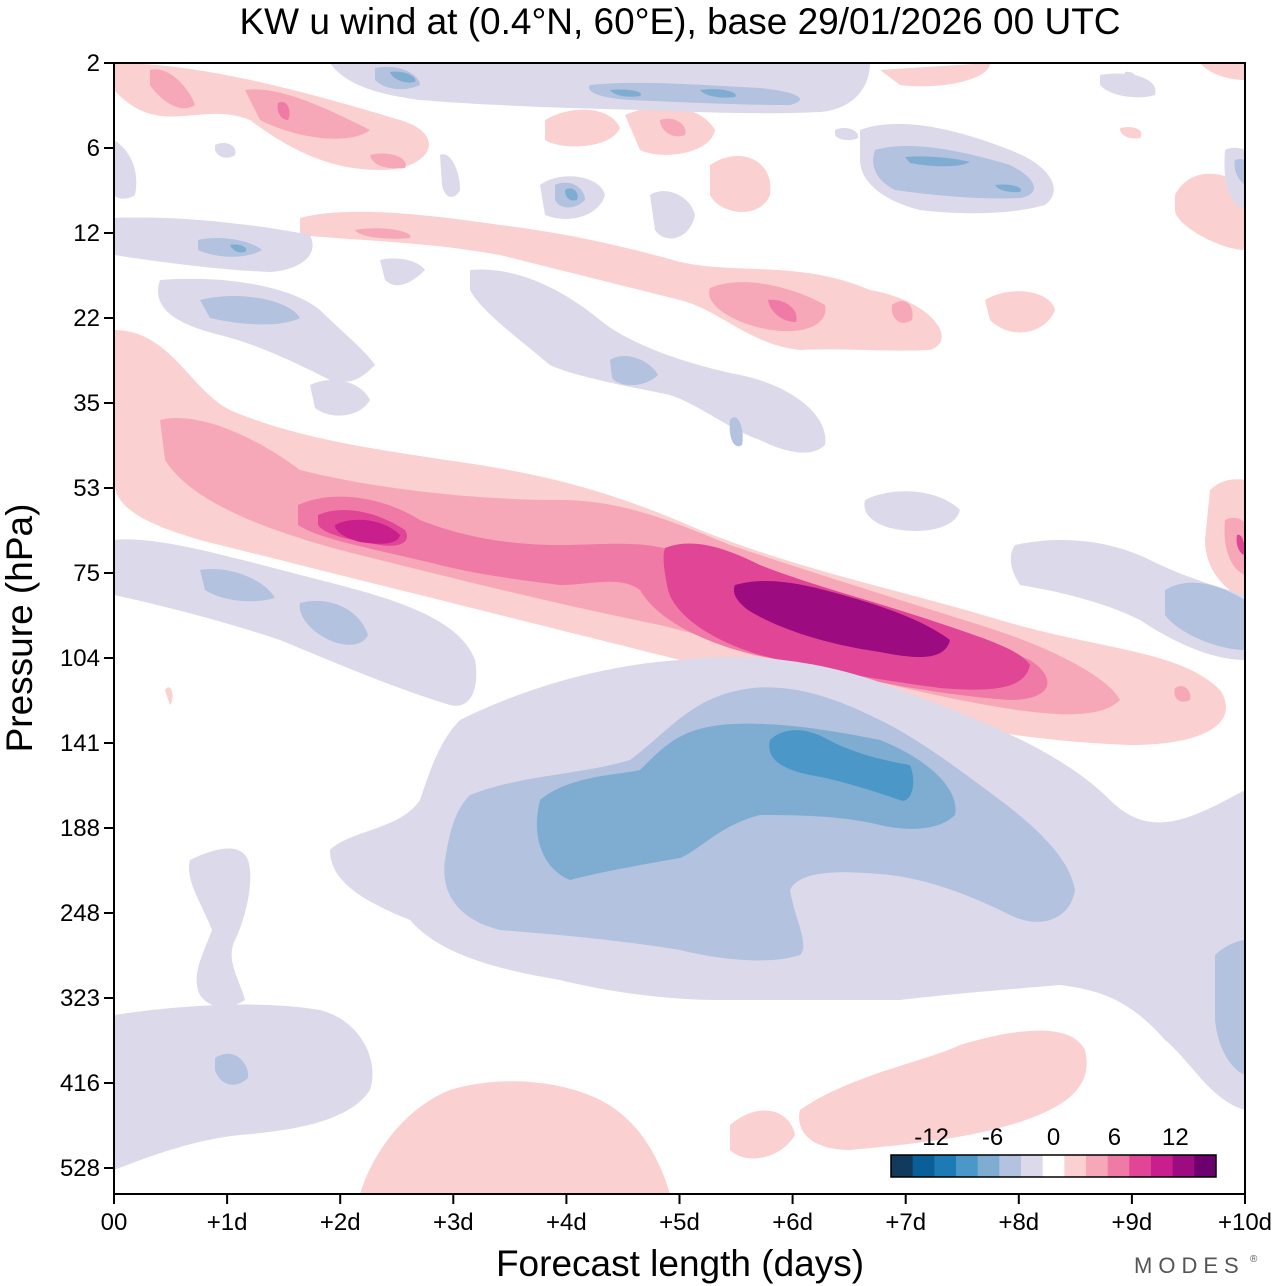  I want to click on y-tick-label: 248, so click(80, 913).